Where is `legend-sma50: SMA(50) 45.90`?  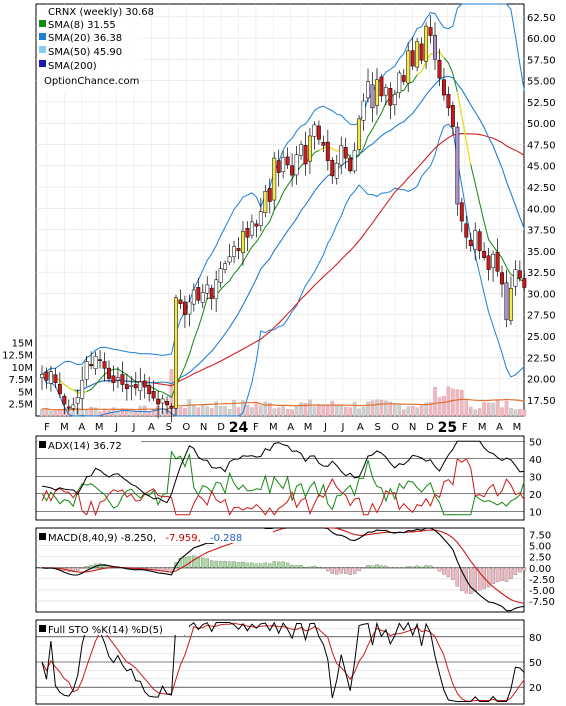 legend-sma50: SMA(50) 45.90 is located at coordinates (85, 52).